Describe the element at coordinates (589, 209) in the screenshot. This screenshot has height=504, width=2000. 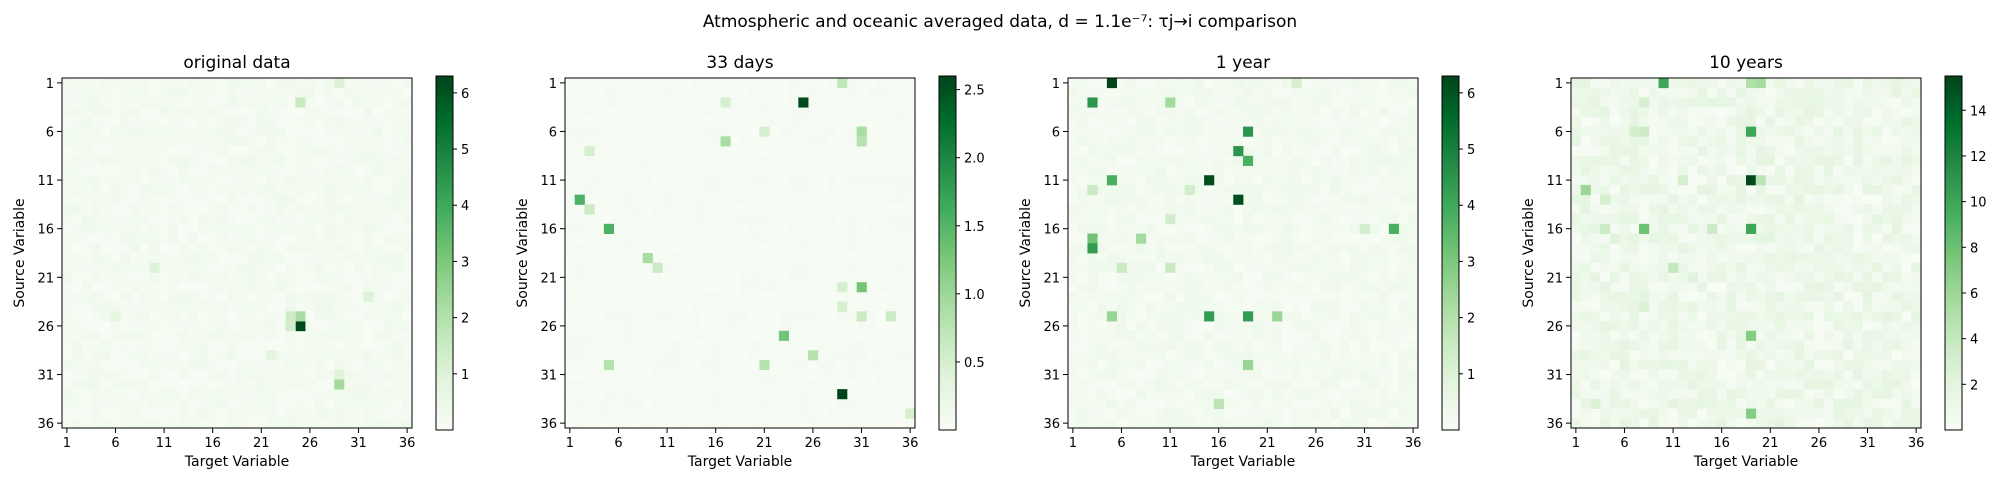
I see `heatmap-cell` at that location.